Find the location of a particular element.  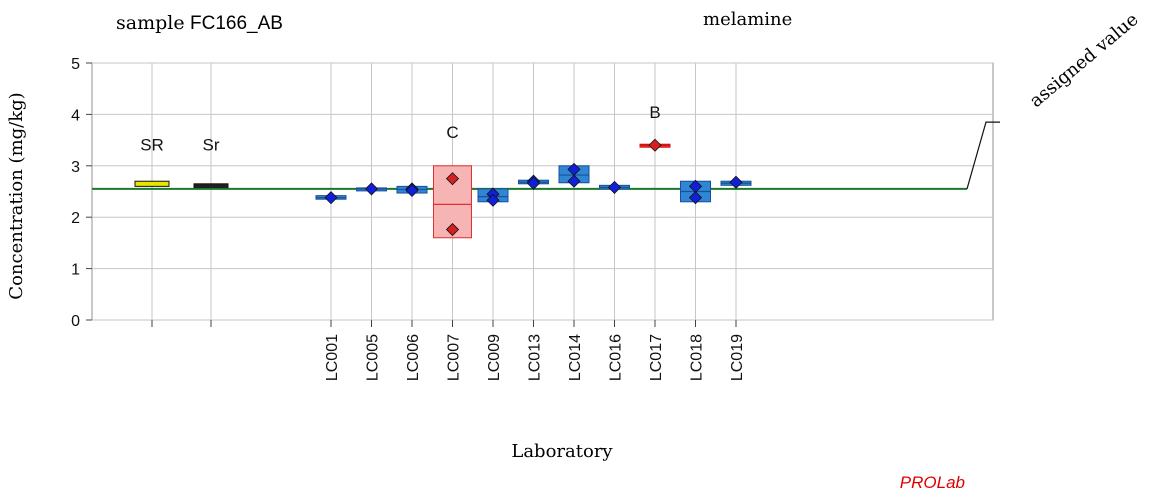

summary-label: SR is located at coordinates (152, 144).